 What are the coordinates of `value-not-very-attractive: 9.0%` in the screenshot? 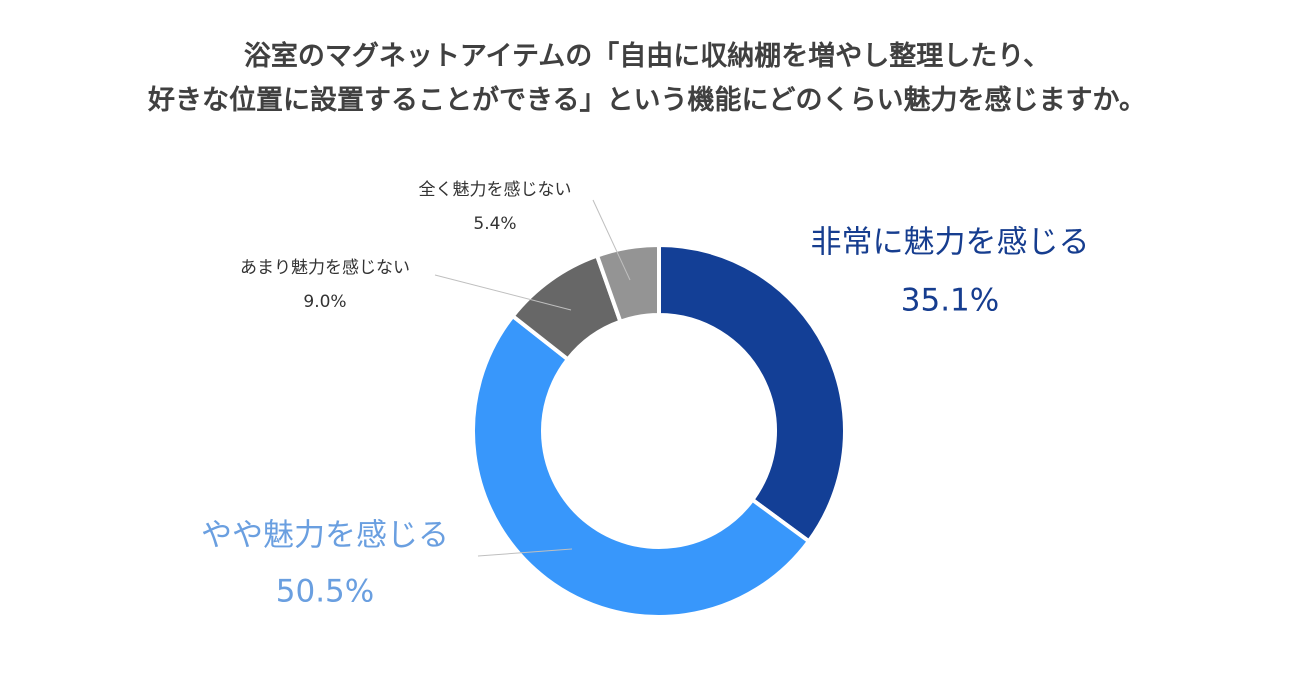 It's located at (324, 302).